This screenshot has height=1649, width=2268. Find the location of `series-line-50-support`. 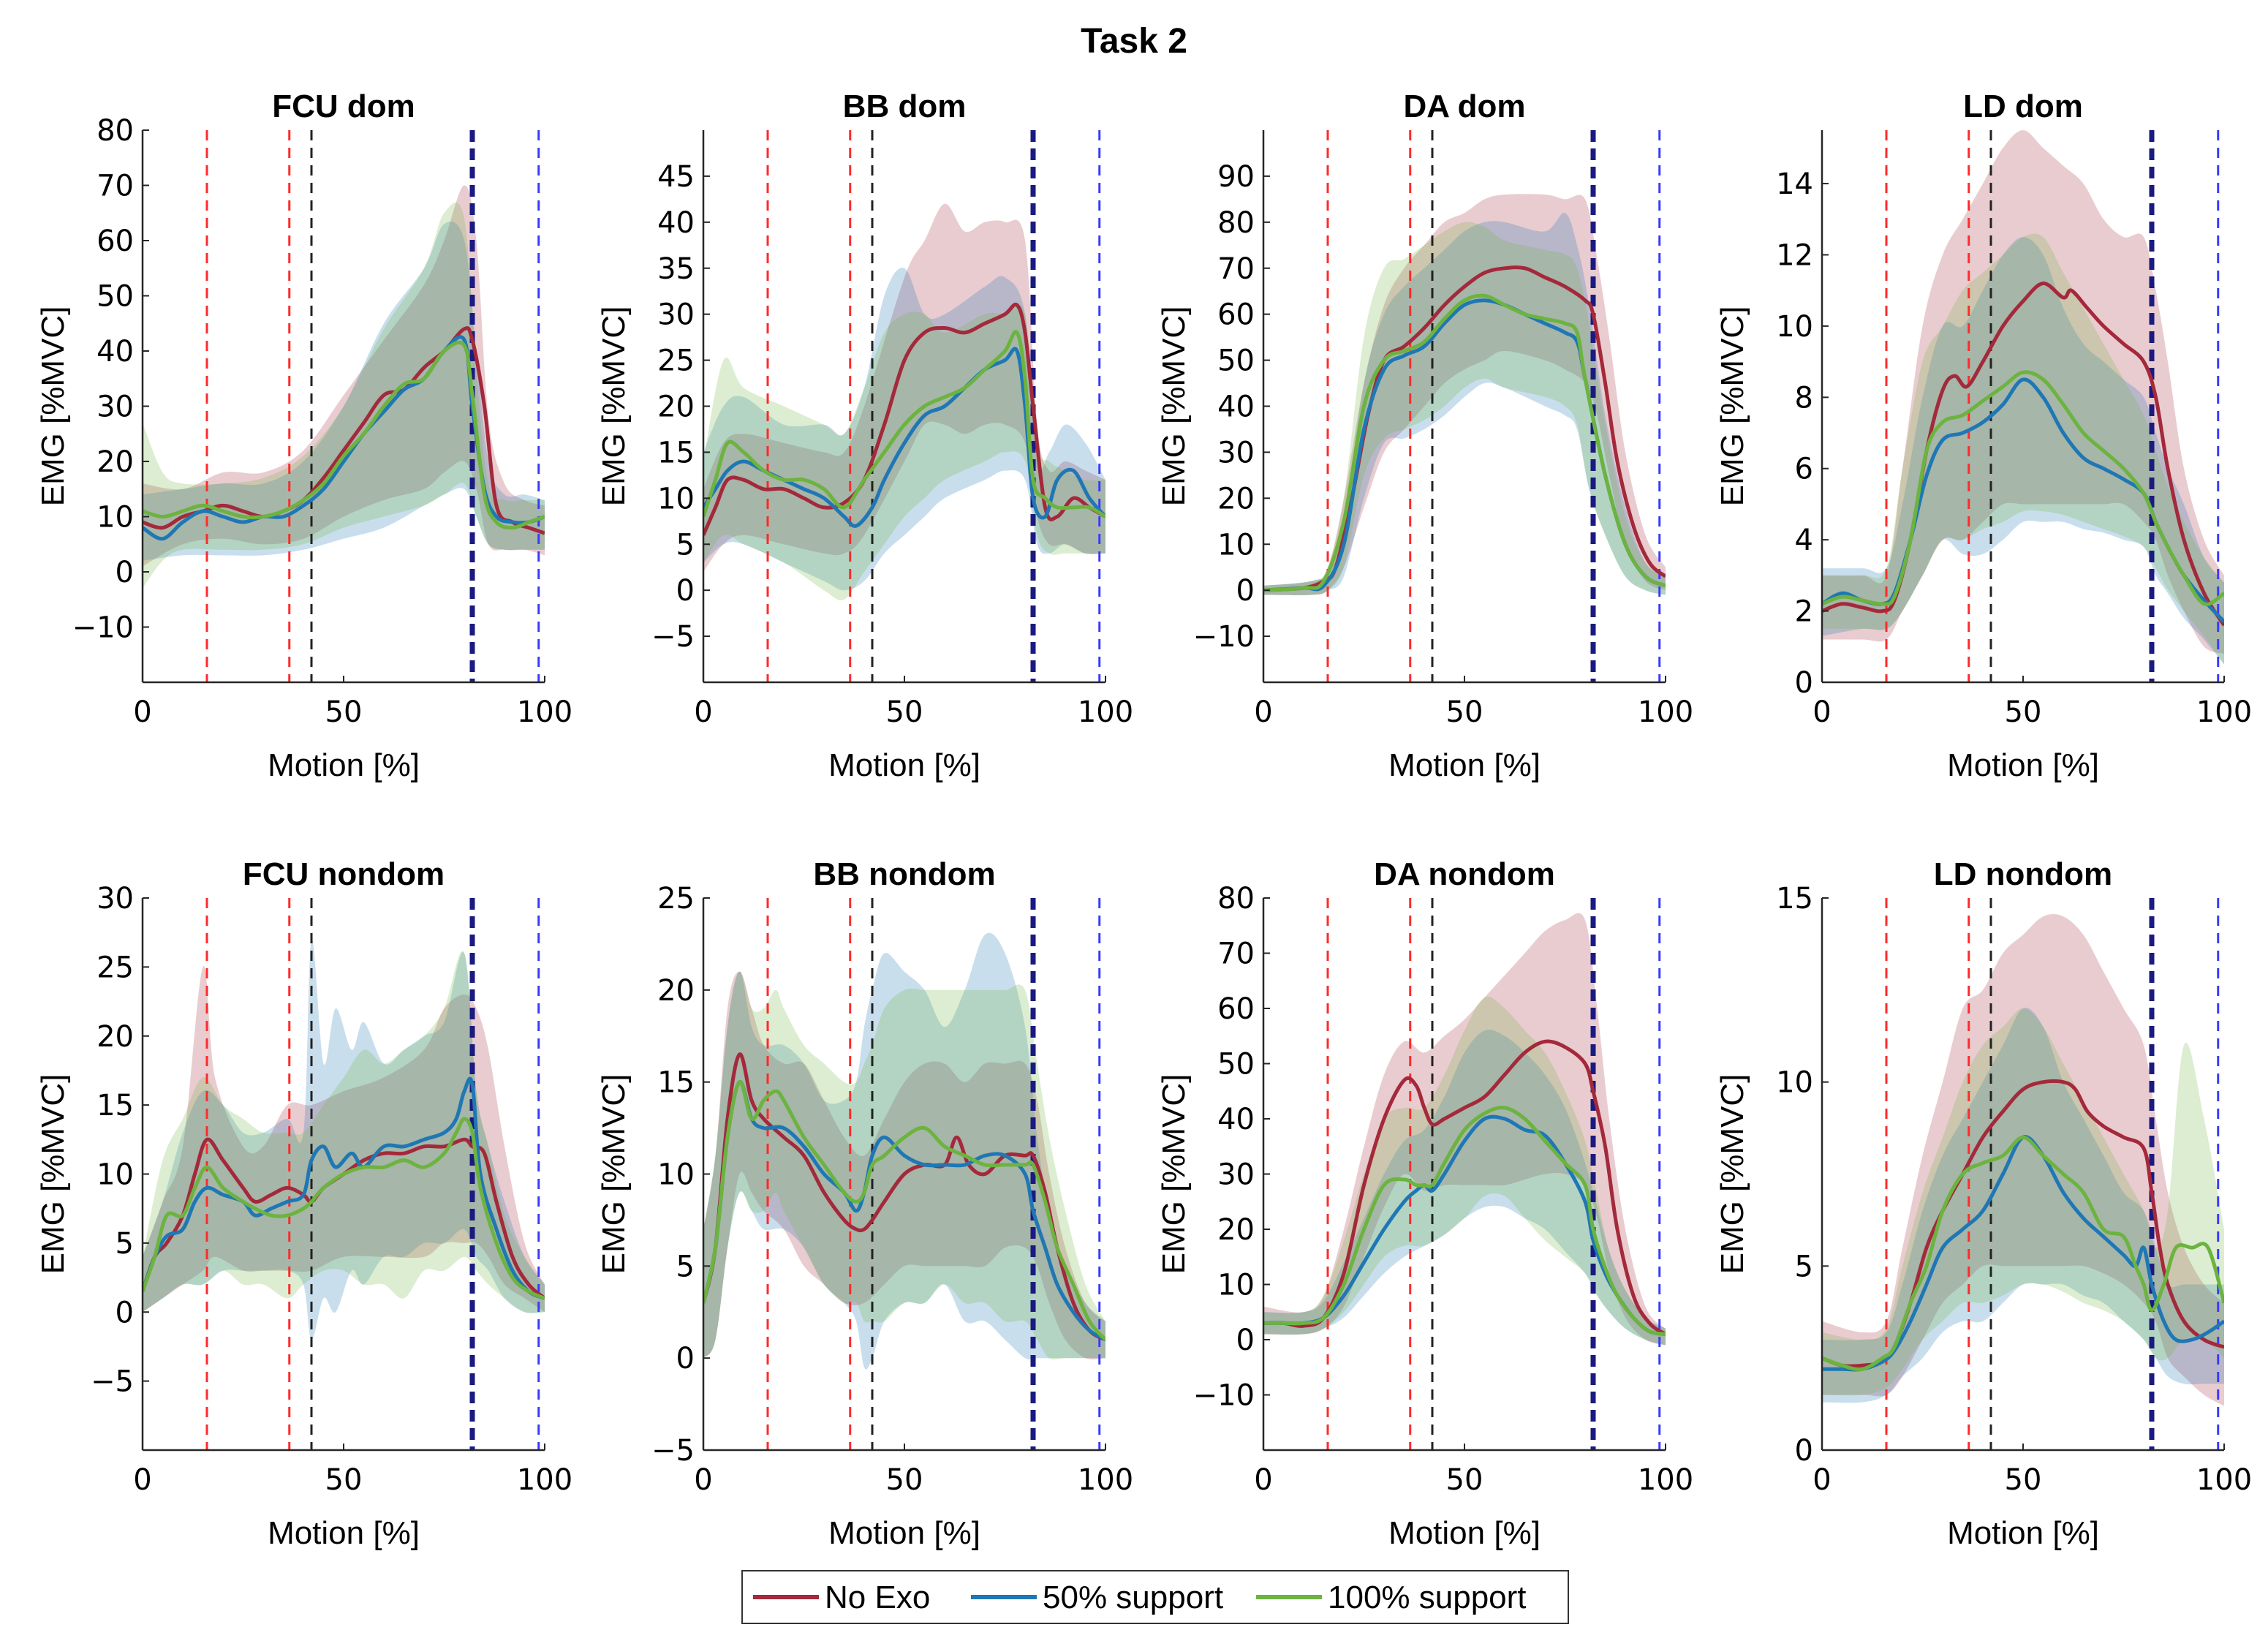

series-line-50-support is located at coordinates (1464, 1225).